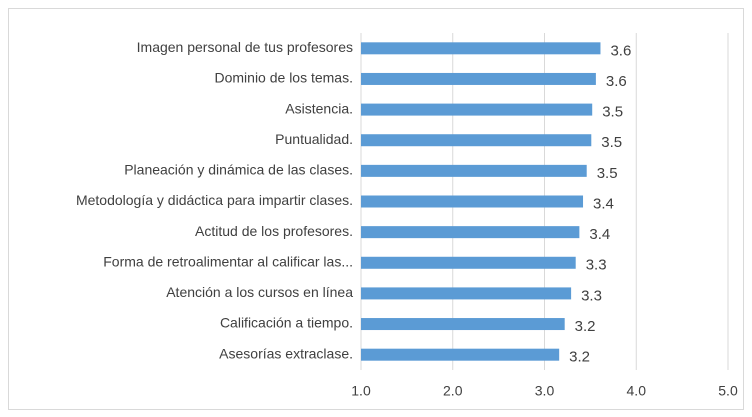 Image resolution: width=752 pixels, height=417 pixels. What do you see at coordinates (245, 47) in the screenshot?
I see `y-tick-label: Imagen personal de tus profesores` at bounding box center [245, 47].